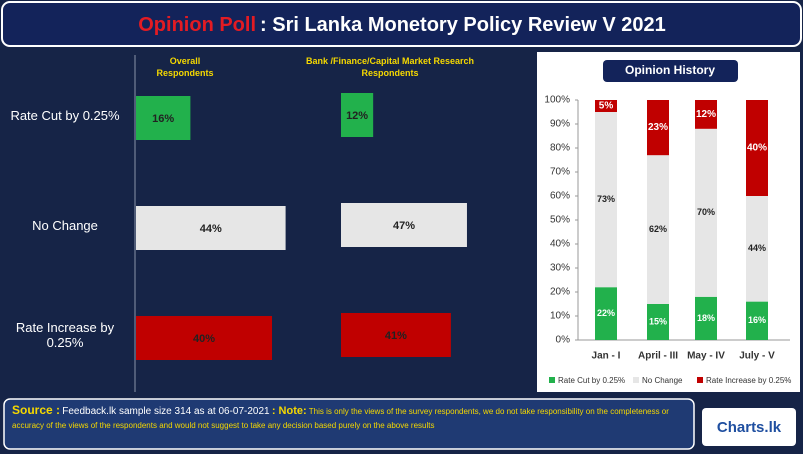  Describe the element at coordinates (560, 244) in the screenshot. I see `y-tick-label: 40%` at that location.